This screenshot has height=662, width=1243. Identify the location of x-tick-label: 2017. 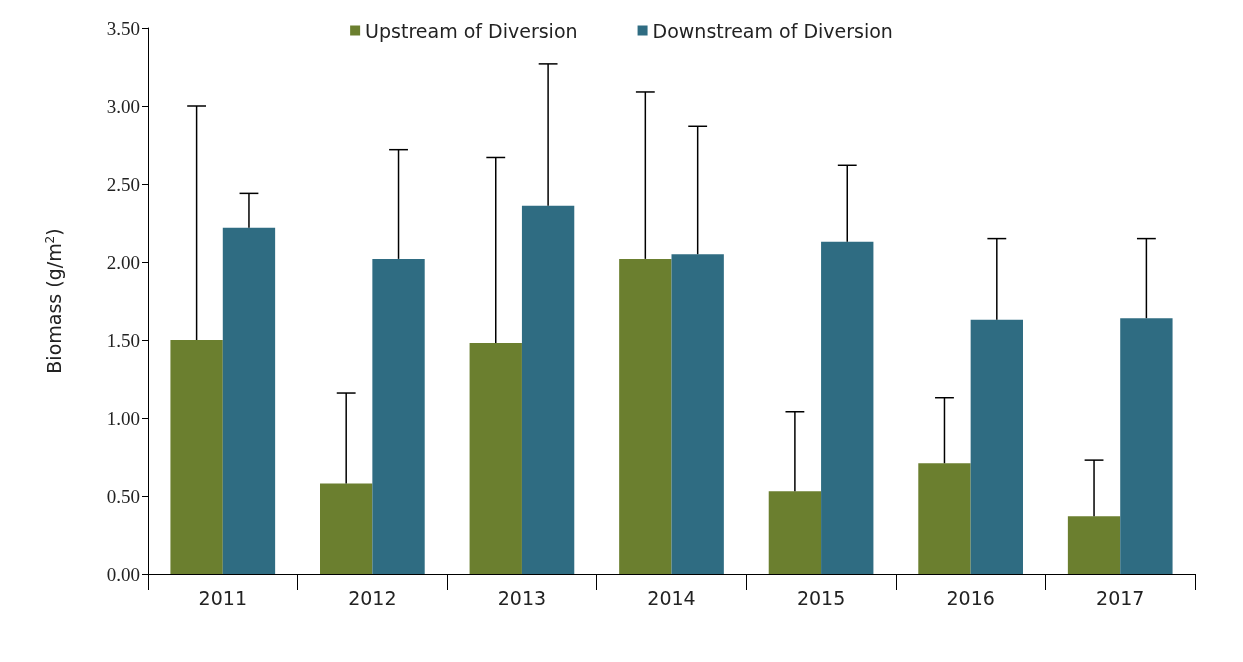
(1120, 597).